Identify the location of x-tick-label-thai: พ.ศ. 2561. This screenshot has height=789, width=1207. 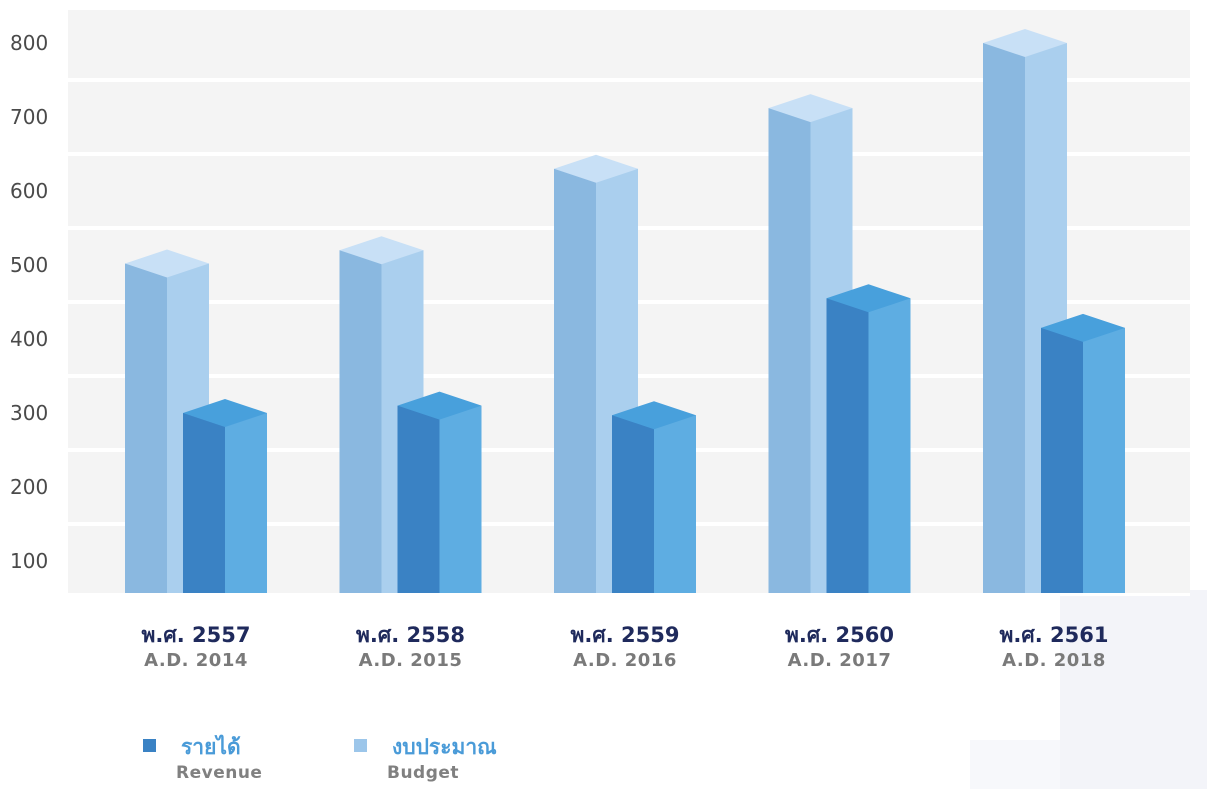
(1054, 635).